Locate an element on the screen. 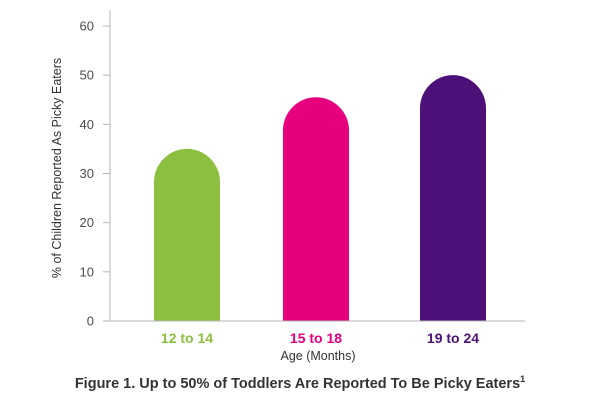 The height and width of the screenshot is (401, 601). y-tick-label: 40 is located at coordinates (87, 124).